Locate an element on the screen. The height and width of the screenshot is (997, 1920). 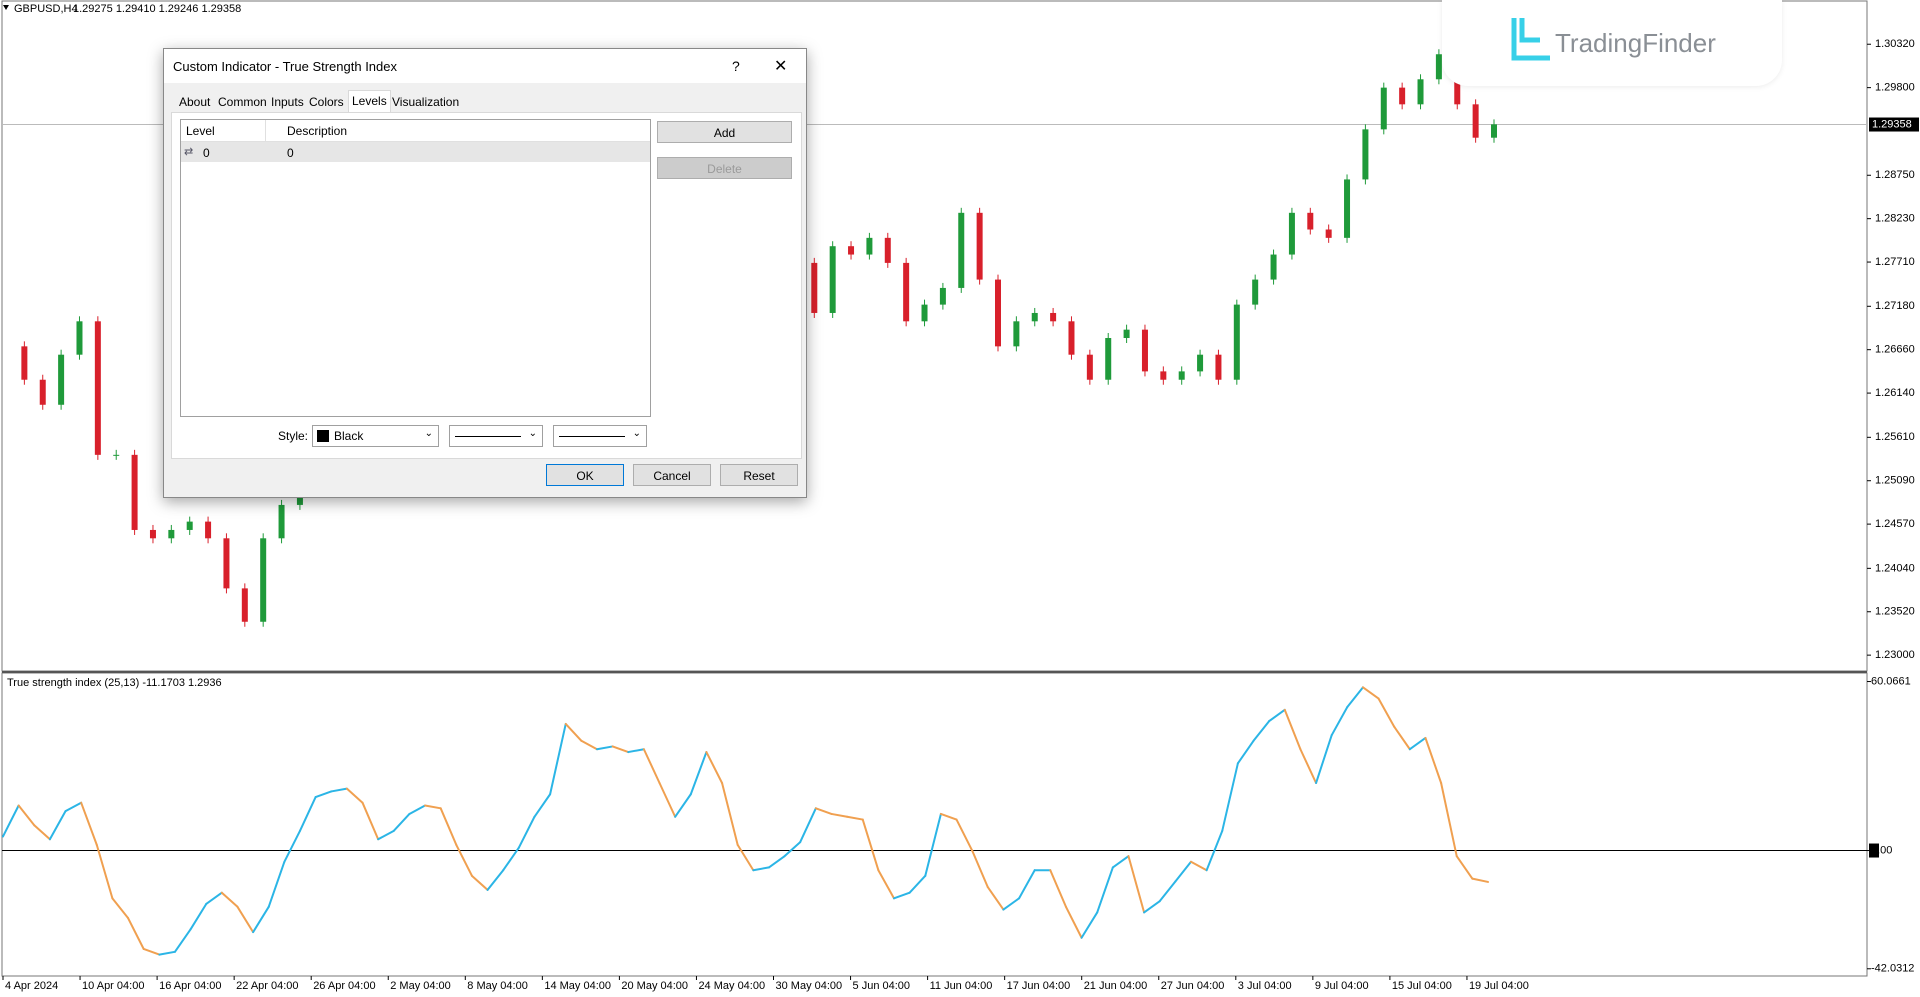
level-icon: ⇄ is located at coordinates (189, 152).